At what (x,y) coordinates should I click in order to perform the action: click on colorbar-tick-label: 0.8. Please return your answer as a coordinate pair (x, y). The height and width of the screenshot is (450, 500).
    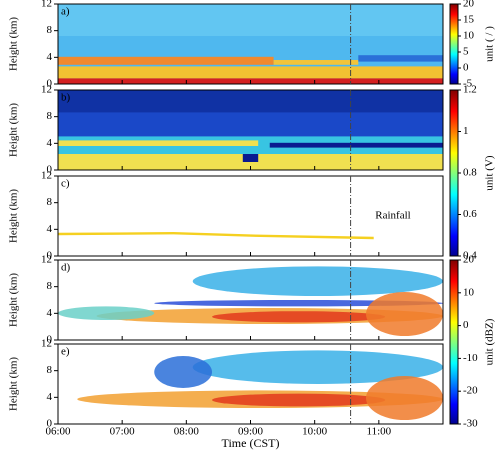
    Looking at the image, I should click on (470, 173).